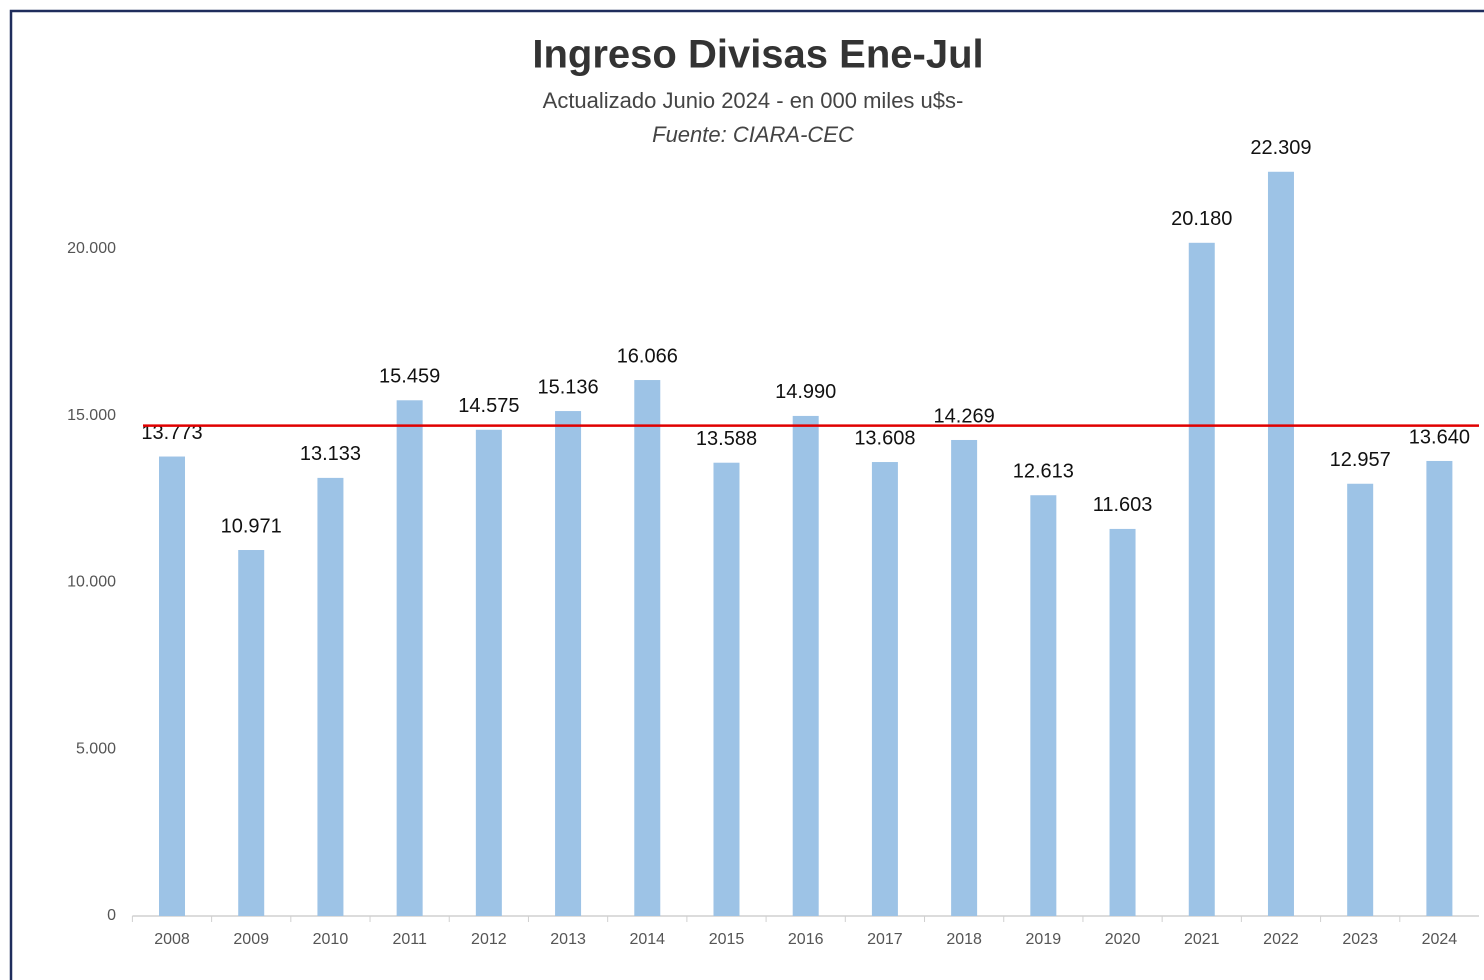 The height and width of the screenshot is (980, 1484). What do you see at coordinates (1044, 939) in the screenshot?
I see `x-tick-label: 2019` at bounding box center [1044, 939].